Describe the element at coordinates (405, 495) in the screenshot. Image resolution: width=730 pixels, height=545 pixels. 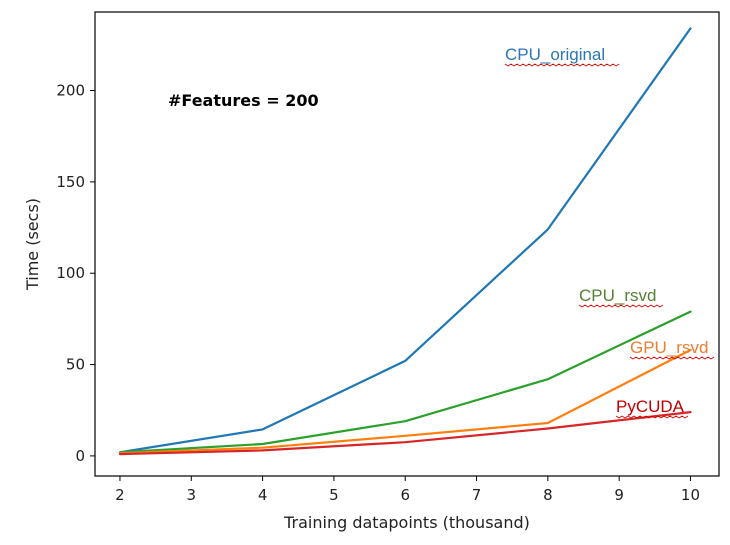
I see `x-tick-label: 6` at that location.